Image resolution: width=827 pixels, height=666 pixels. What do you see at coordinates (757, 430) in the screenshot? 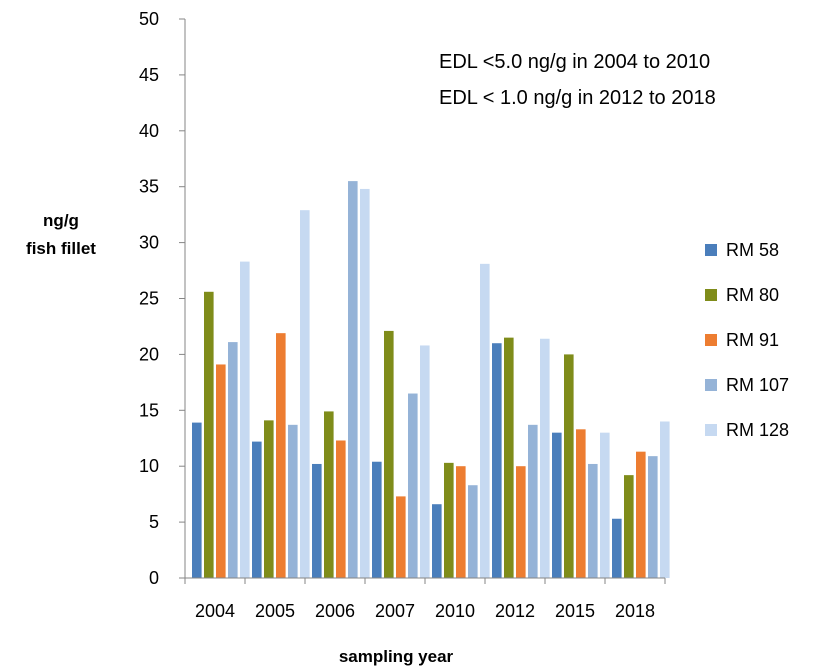
I see `legend-label-rm-128: RM 128` at bounding box center [757, 430].